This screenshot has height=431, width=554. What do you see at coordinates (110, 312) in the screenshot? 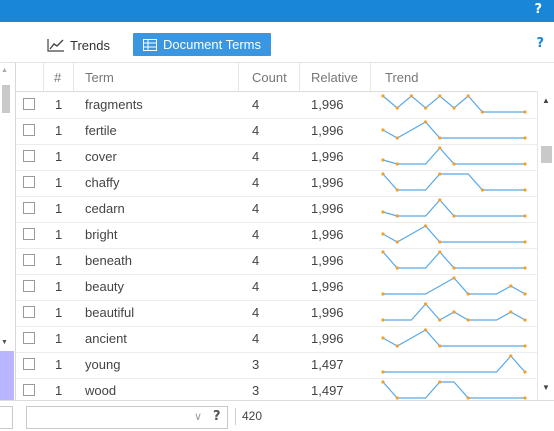
I see `term-cell: beautiful` at bounding box center [110, 312].